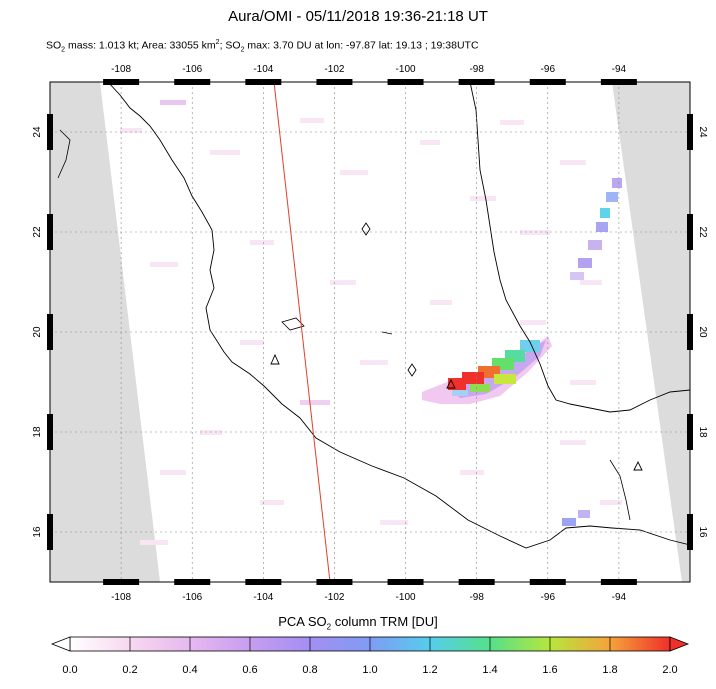  I want to click on lat-tick-label-right: 18, so click(702, 432).